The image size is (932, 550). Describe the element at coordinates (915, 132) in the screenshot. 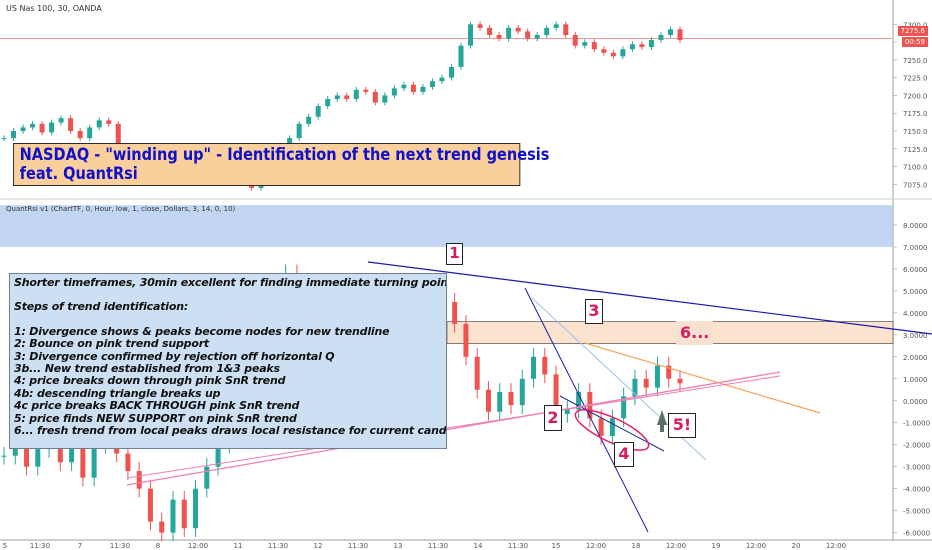

I see `price-tick-label: 7150.0` at that location.